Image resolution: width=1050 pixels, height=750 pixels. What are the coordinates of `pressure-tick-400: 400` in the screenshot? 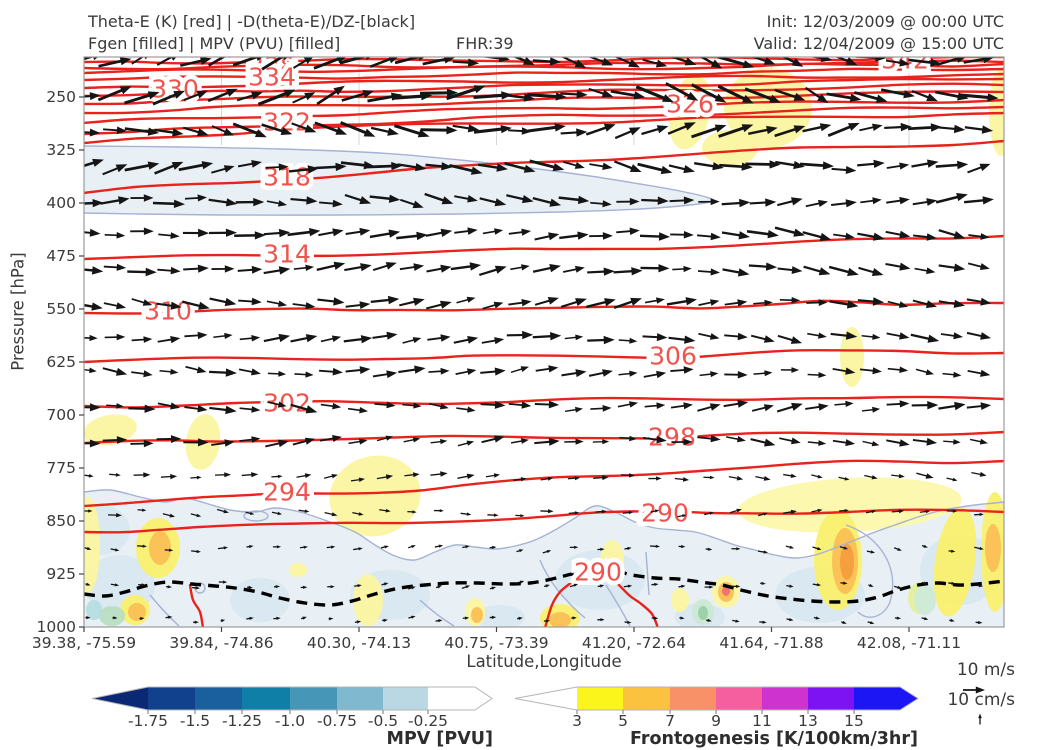 It's located at (61, 203).